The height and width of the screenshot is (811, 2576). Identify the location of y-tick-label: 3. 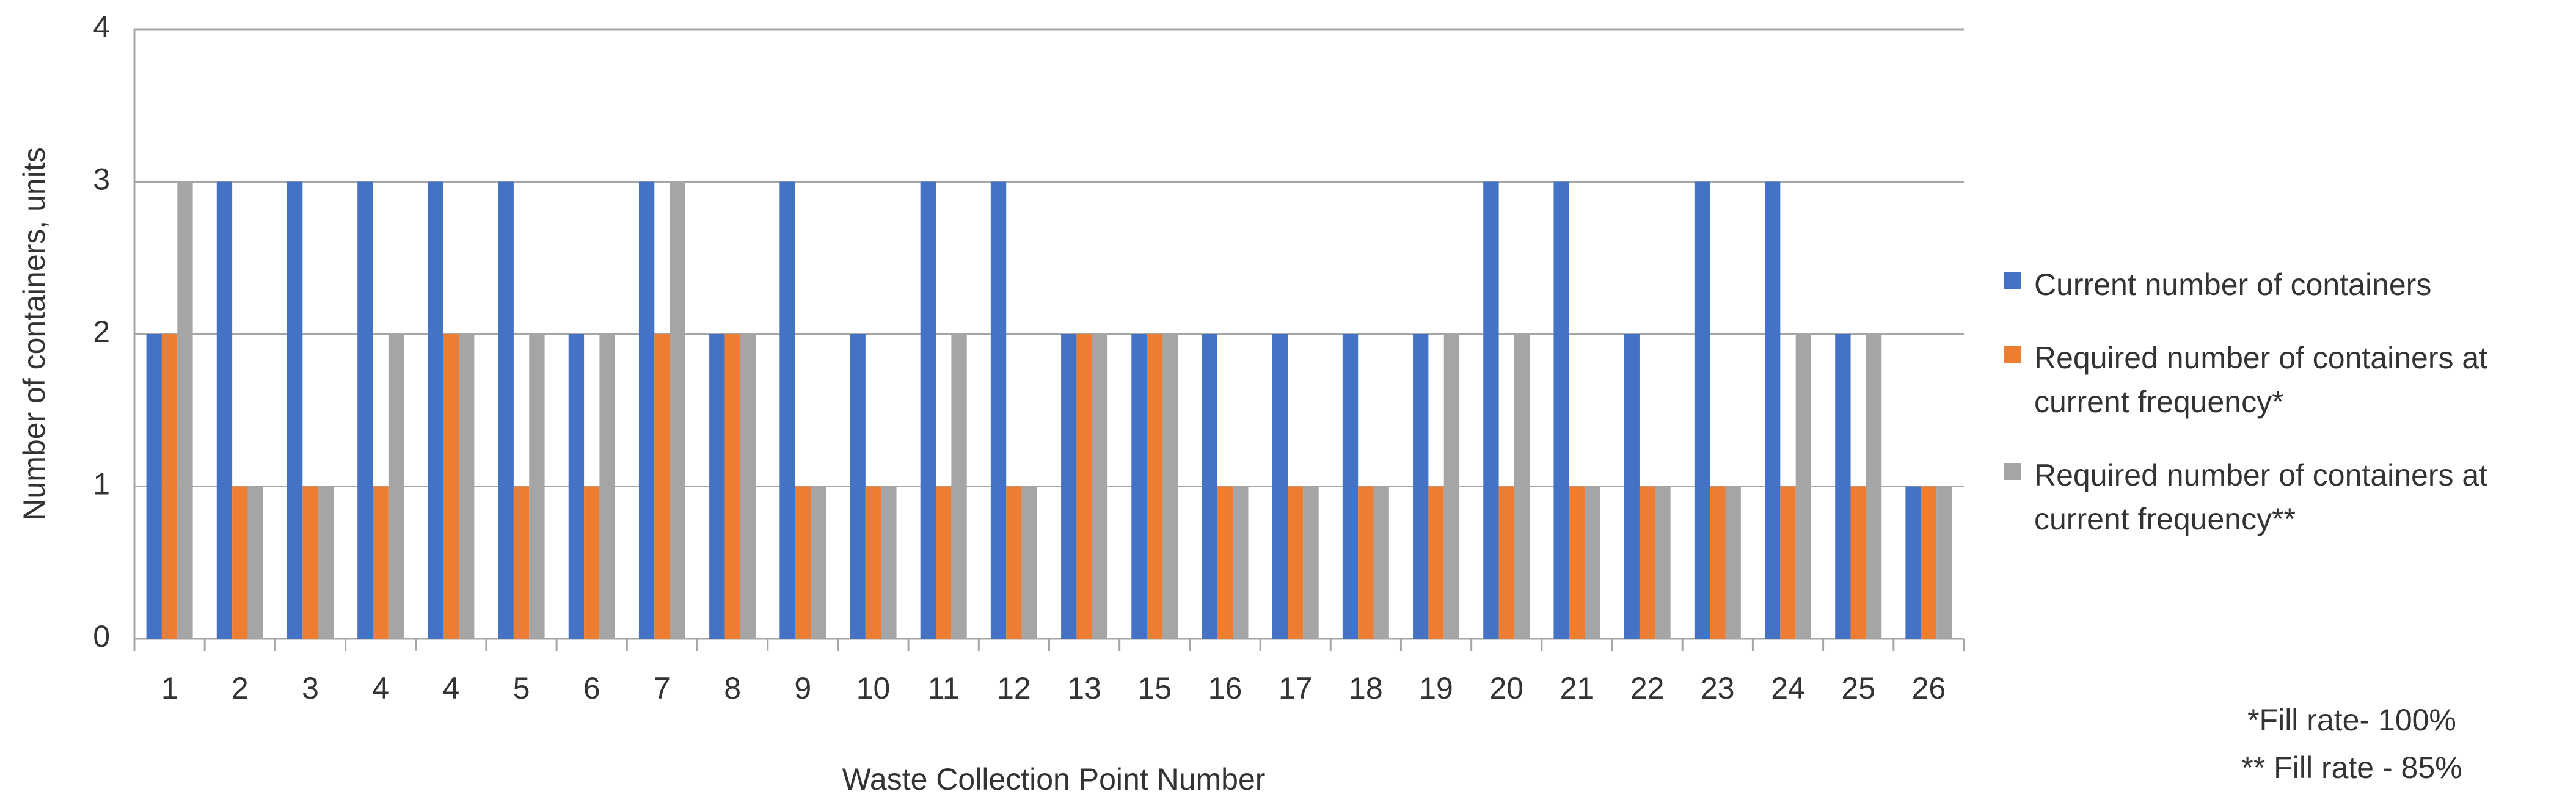
(101, 179).